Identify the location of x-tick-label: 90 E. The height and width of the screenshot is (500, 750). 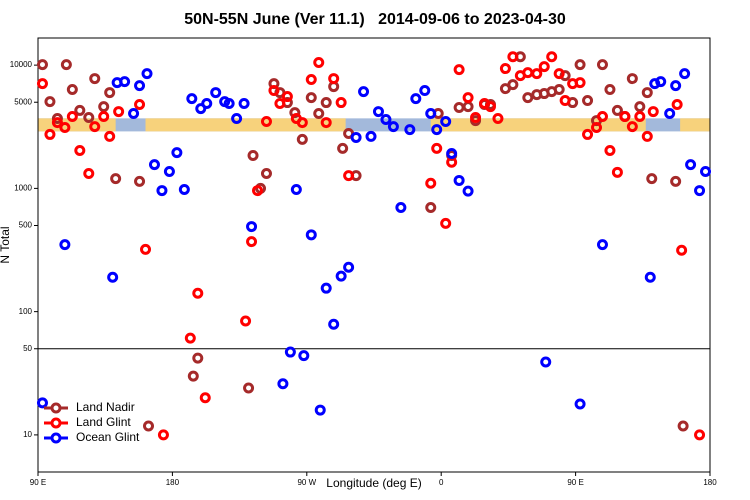
(38, 482).